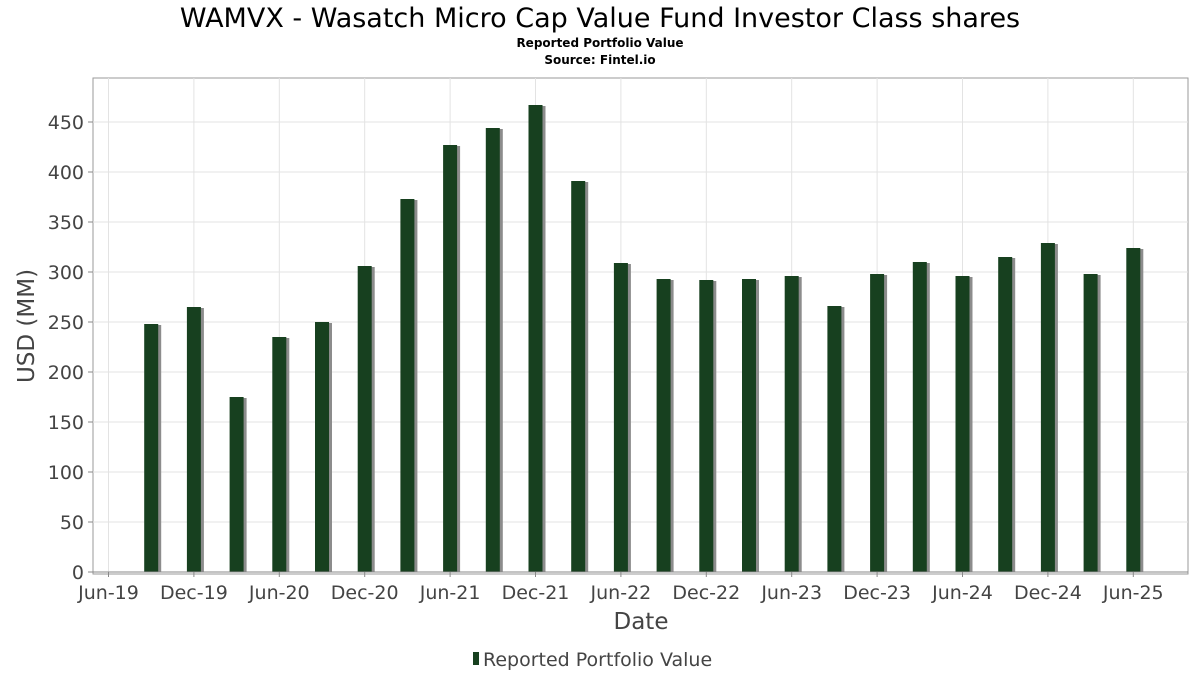 The image size is (1200, 675). Describe the element at coordinates (66, 173) in the screenshot. I see `y-tick-label: 400` at that location.